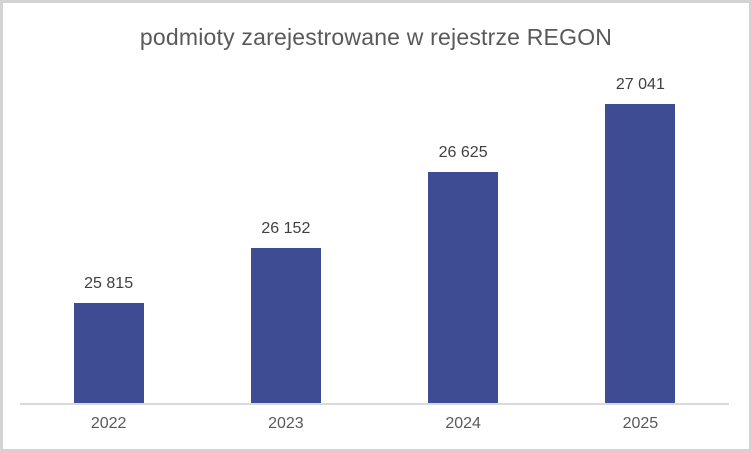 Image resolution: width=752 pixels, height=452 pixels. I want to click on bar-2025, so click(640, 253).